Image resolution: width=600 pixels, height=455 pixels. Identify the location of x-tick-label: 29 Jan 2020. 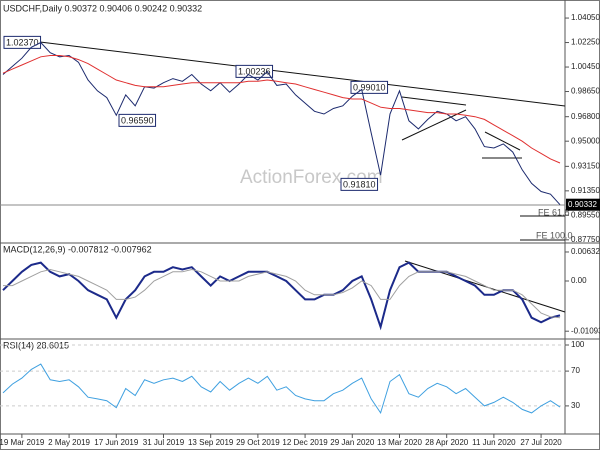
(352, 442).